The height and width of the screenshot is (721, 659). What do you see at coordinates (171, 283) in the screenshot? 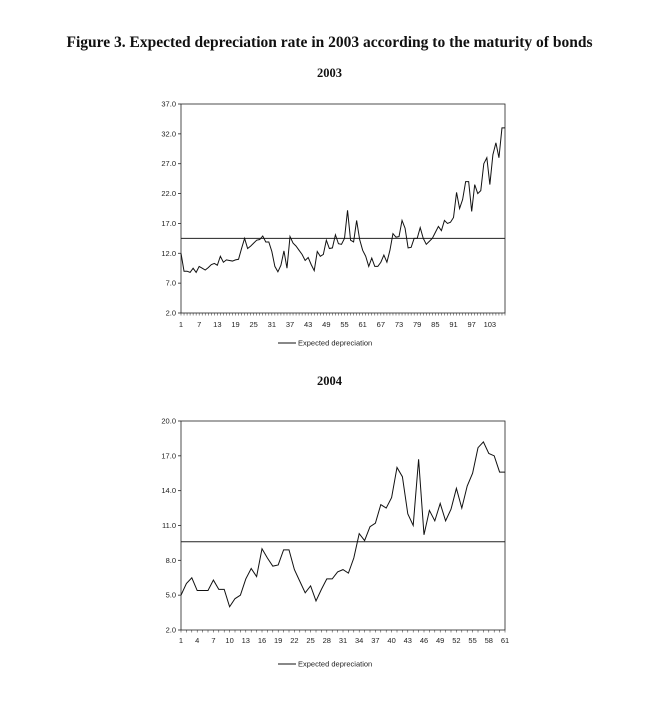
I see `y-tick-label: 7.0` at bounding box center [171, 283].